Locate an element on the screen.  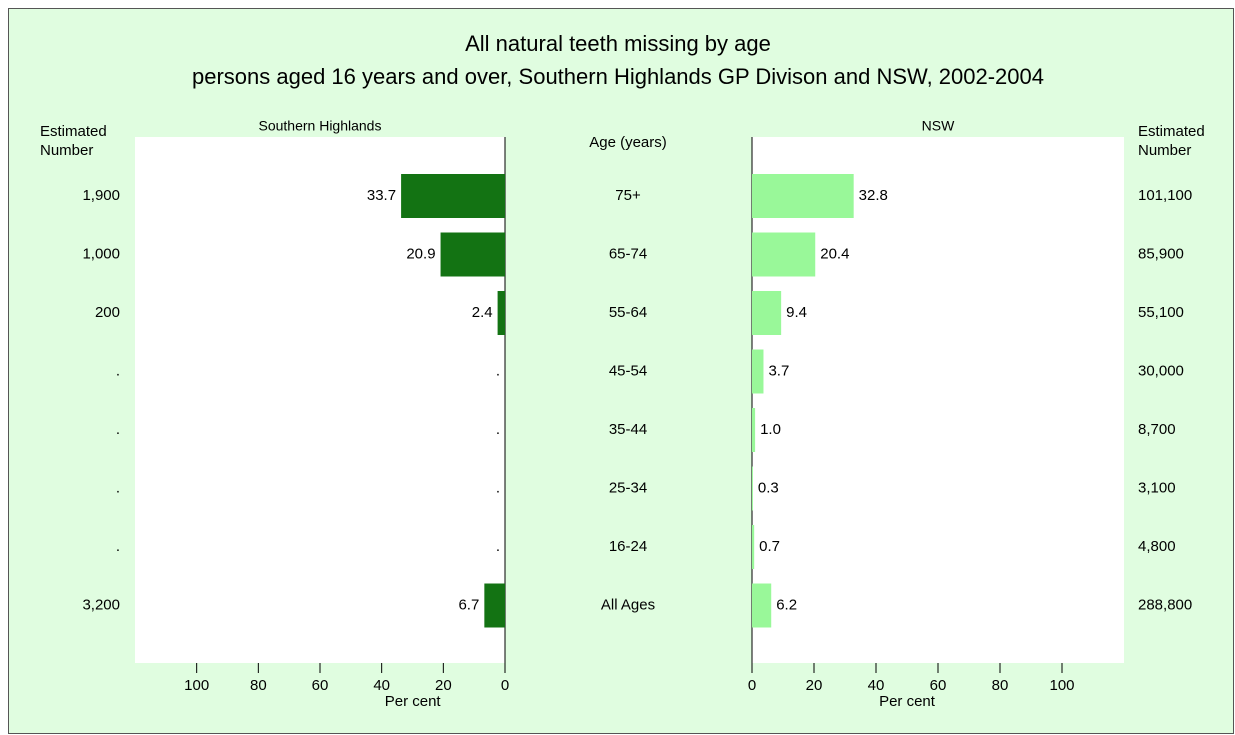
estimated-number: 288,800 is located at coordinates (1165, 604).